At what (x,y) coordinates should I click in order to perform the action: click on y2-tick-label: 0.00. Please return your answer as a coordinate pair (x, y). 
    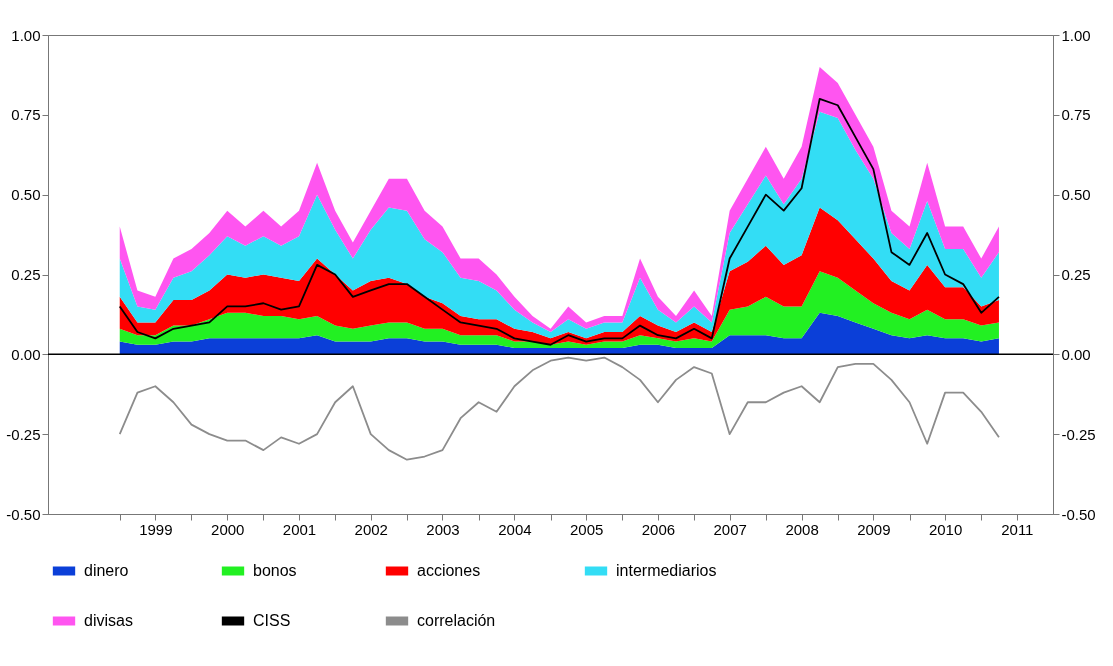
    Looking at the image, I should click on (1076, 354).